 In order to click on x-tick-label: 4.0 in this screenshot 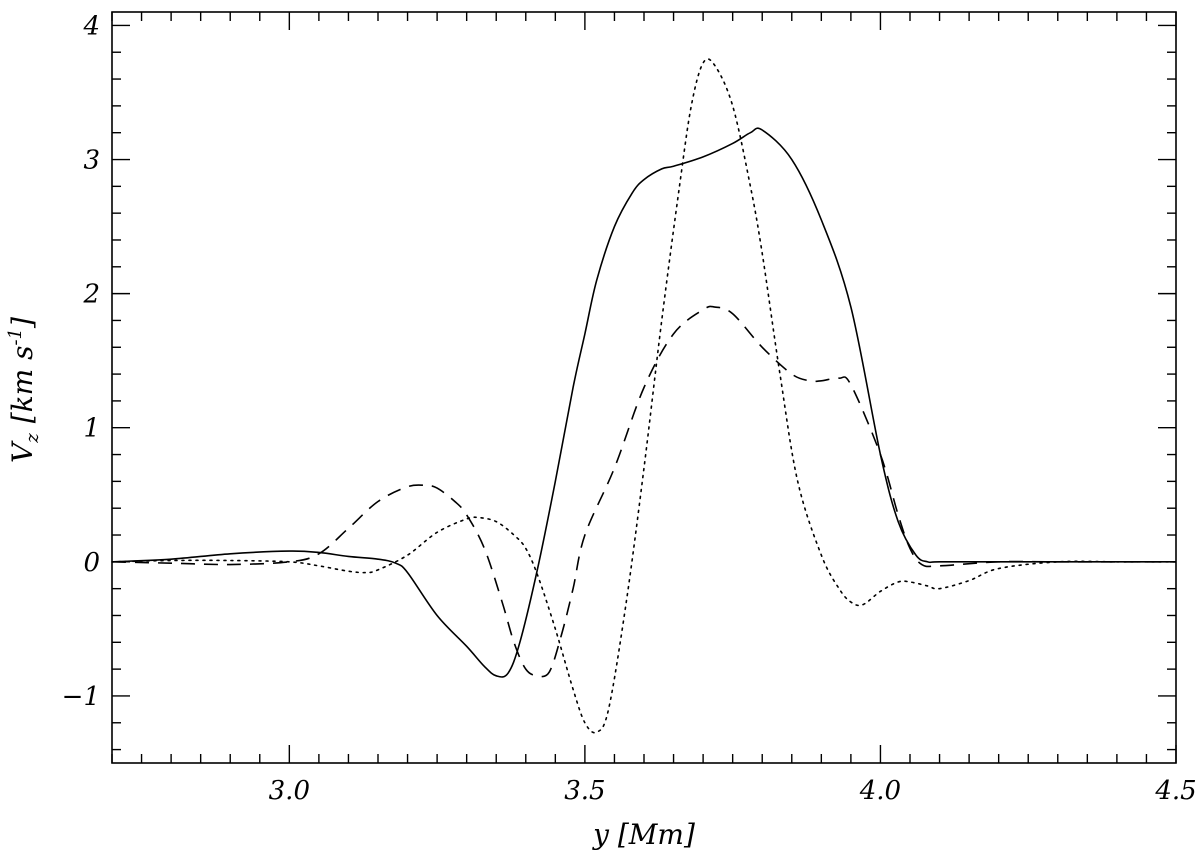, I will do `click(880, 791)`.